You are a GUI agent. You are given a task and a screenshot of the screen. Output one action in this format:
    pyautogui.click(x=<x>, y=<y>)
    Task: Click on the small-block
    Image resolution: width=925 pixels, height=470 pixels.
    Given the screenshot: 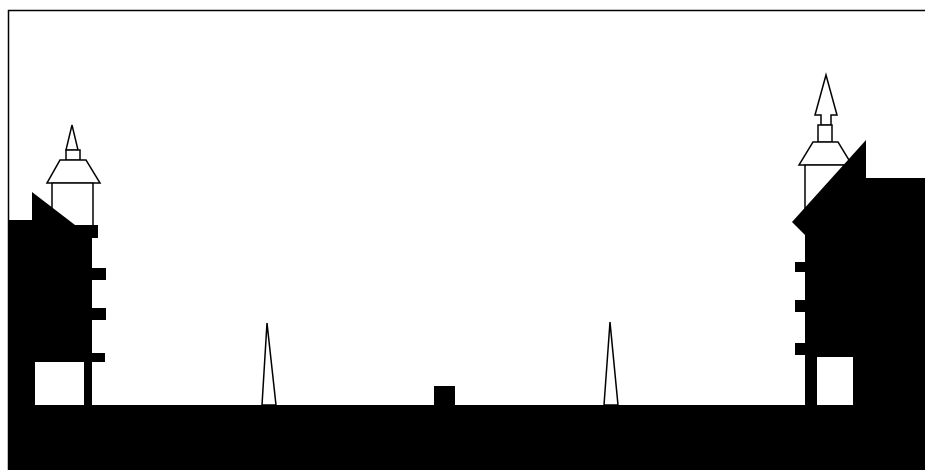 What is the action you would take?
    pyautogui.click(x=444, y=396)
    